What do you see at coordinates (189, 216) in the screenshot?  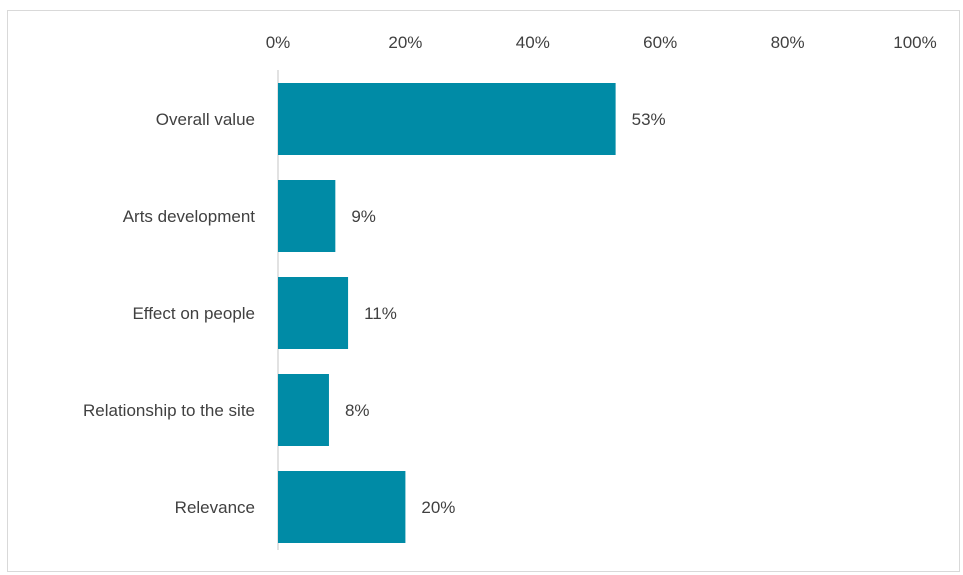 I see `category-label: Arts development` at bounding box center [189, 216].